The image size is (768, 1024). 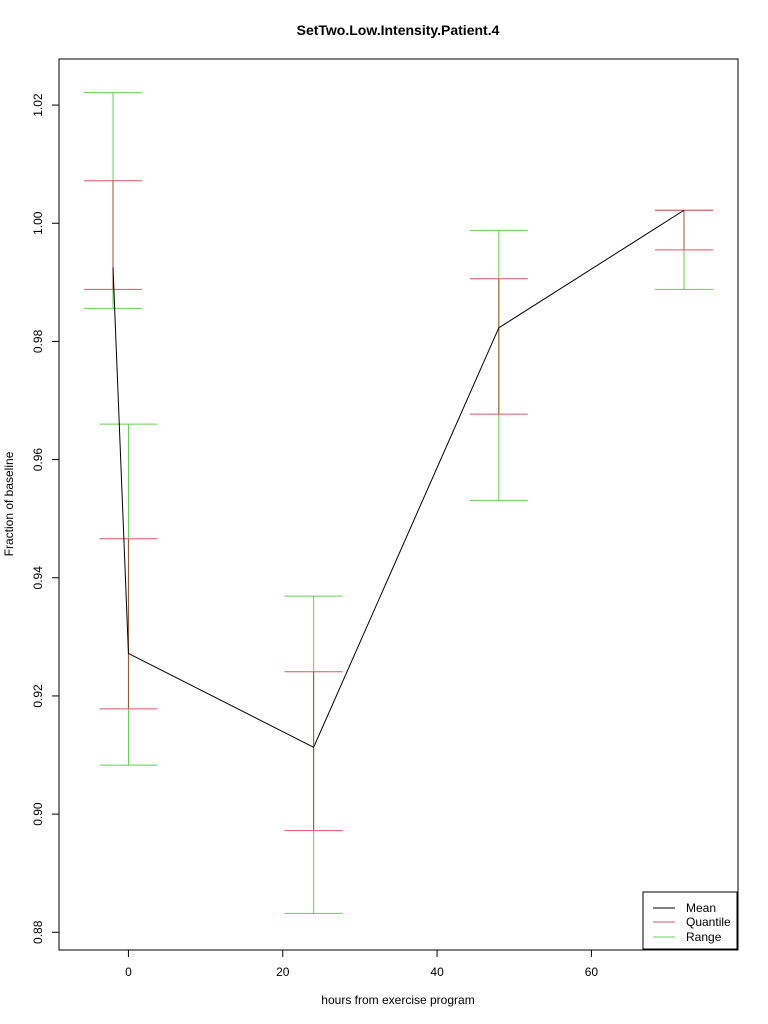 I want to click on legend-box, so click(x=690, y=920).